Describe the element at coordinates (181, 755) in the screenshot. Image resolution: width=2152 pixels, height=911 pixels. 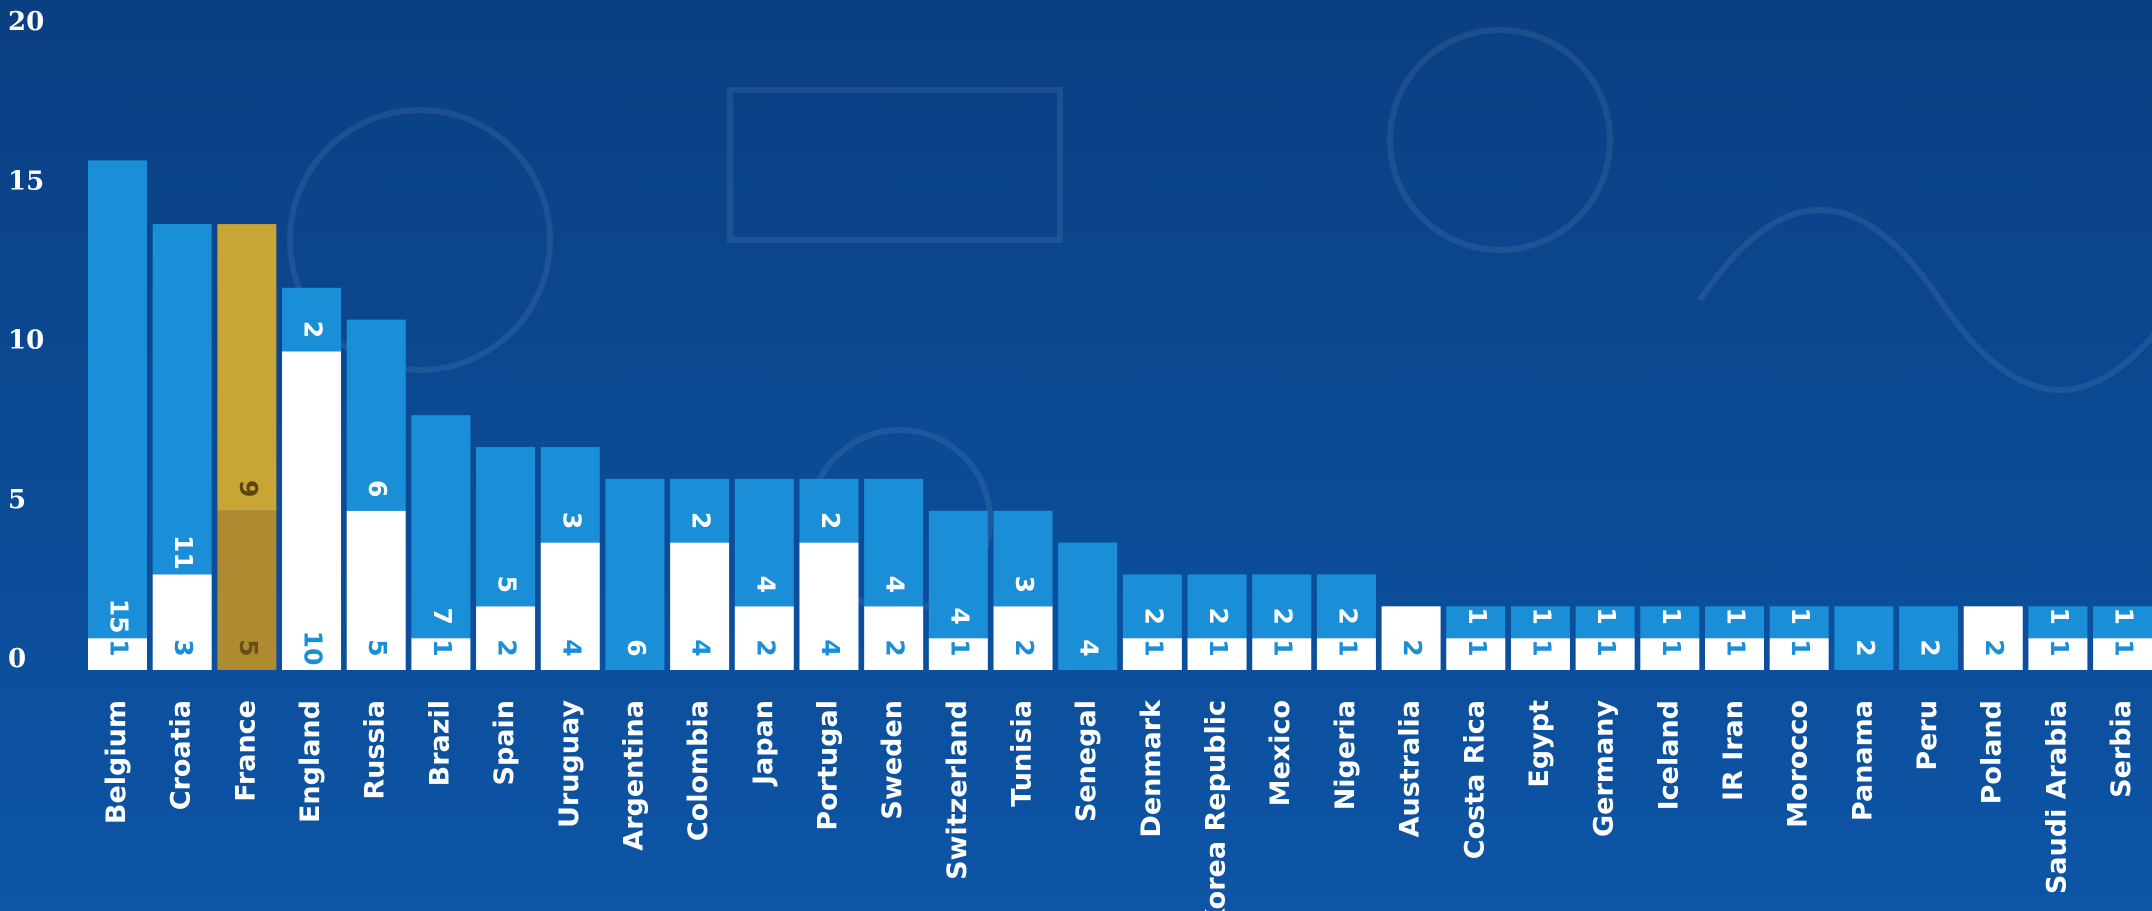
I see `x-tick-label: Croatia` at that location.